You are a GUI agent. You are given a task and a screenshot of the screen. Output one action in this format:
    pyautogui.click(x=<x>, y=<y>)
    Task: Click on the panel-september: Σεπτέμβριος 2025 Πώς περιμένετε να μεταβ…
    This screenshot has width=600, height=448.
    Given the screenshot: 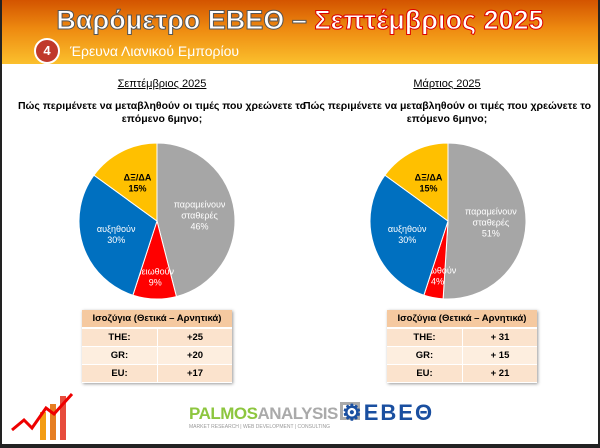 What is the action you would take?
    pyautogui.click(x=162, y=98)
    